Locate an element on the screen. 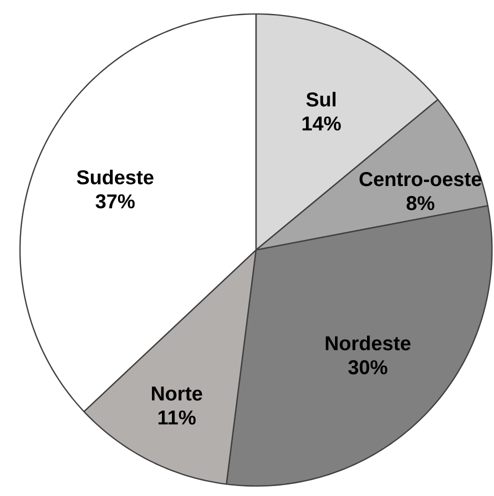  slice-label: Sul is located at coordinates (321, 99).